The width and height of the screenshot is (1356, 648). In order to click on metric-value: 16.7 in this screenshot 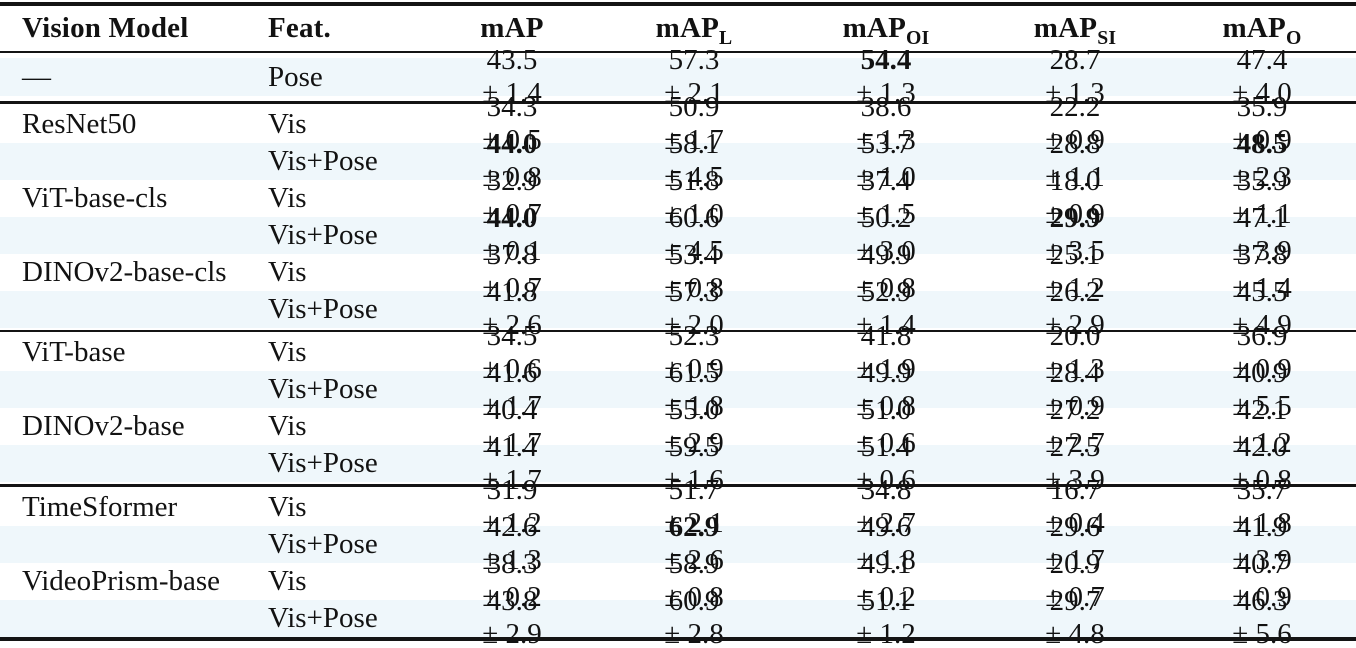, I will do `click(1075, 490)`.